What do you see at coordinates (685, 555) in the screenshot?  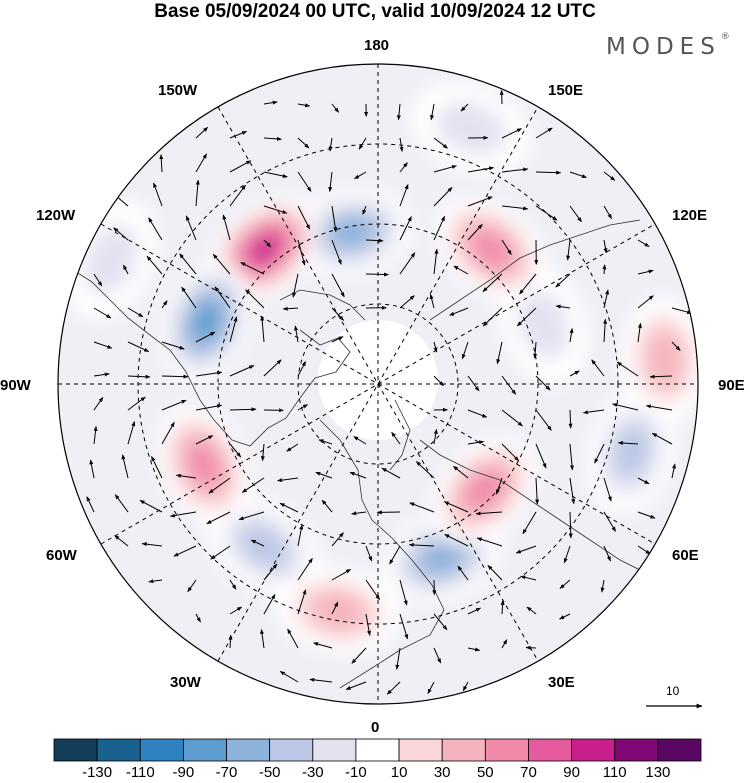 I see `label-60e: 60E` at bounding box center [685, 555].